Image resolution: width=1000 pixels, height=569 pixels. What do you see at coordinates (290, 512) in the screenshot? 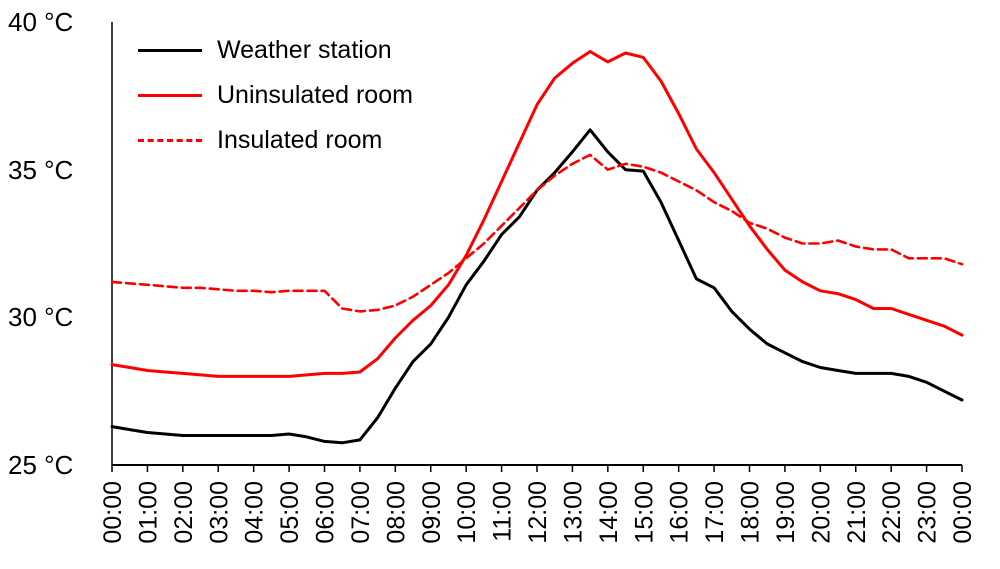
I see `x-axis-label: 05:00` at bounding box center [290, 512].